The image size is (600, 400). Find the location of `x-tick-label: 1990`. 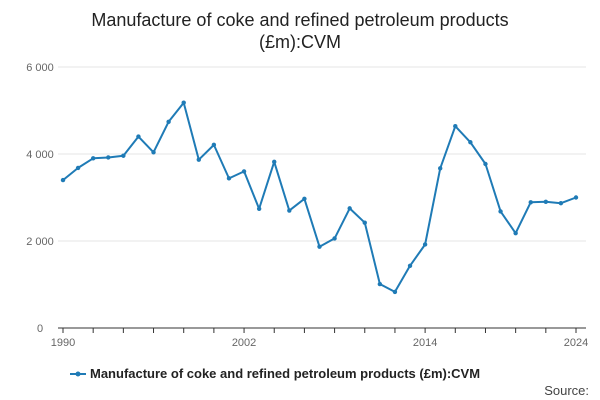

x-tick-label: 1990 is located at coordinates (63, 343).